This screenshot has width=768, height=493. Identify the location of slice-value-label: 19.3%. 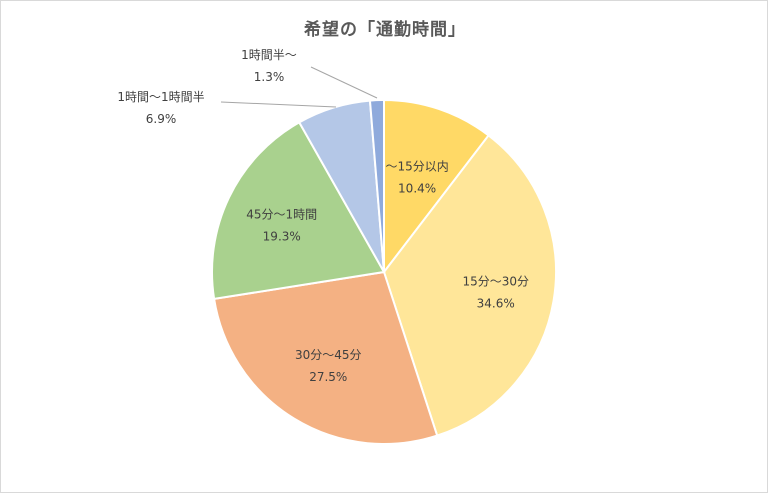
(282, 237).